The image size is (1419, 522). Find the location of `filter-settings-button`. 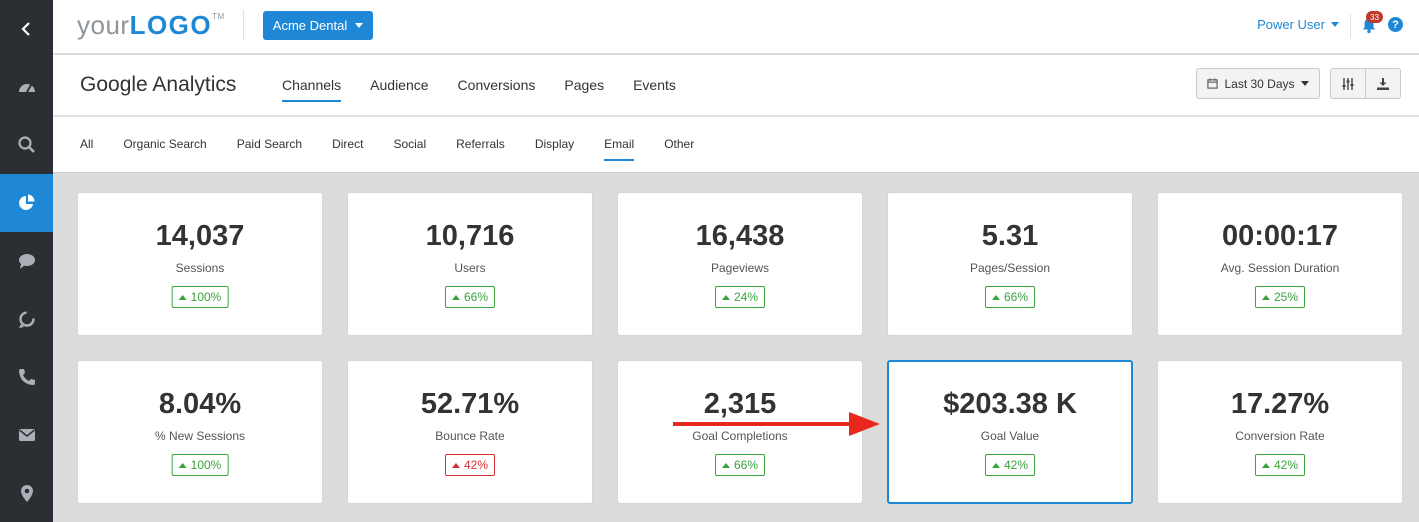

filter-settings-button is located at coordinates (1348, 83).